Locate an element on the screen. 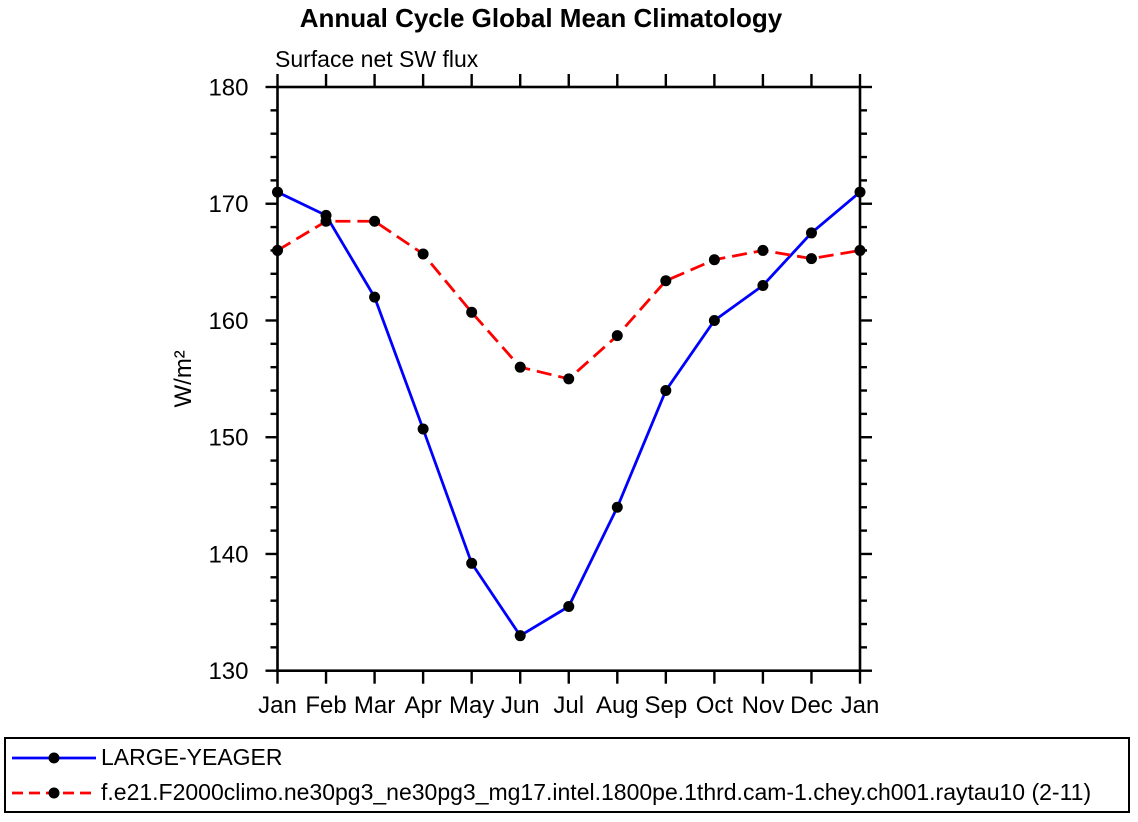  y-tick-label: 130 is located at coordinates (228, 671).